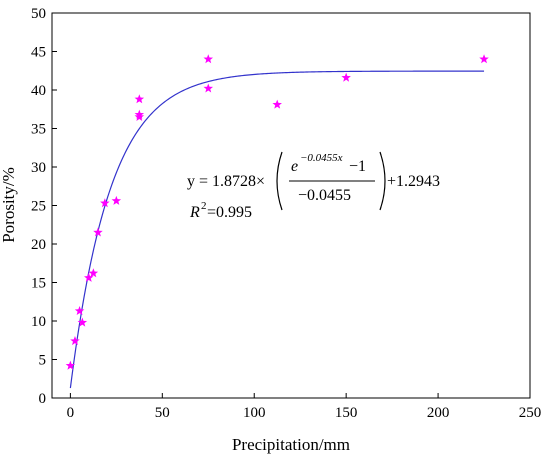 Image resolution: width=550 pixels, height=464 pixels. Describe the element at coordinates (226, 181) in the screenshot. I see `equation-lhs: y = 1.8728×` at that location.